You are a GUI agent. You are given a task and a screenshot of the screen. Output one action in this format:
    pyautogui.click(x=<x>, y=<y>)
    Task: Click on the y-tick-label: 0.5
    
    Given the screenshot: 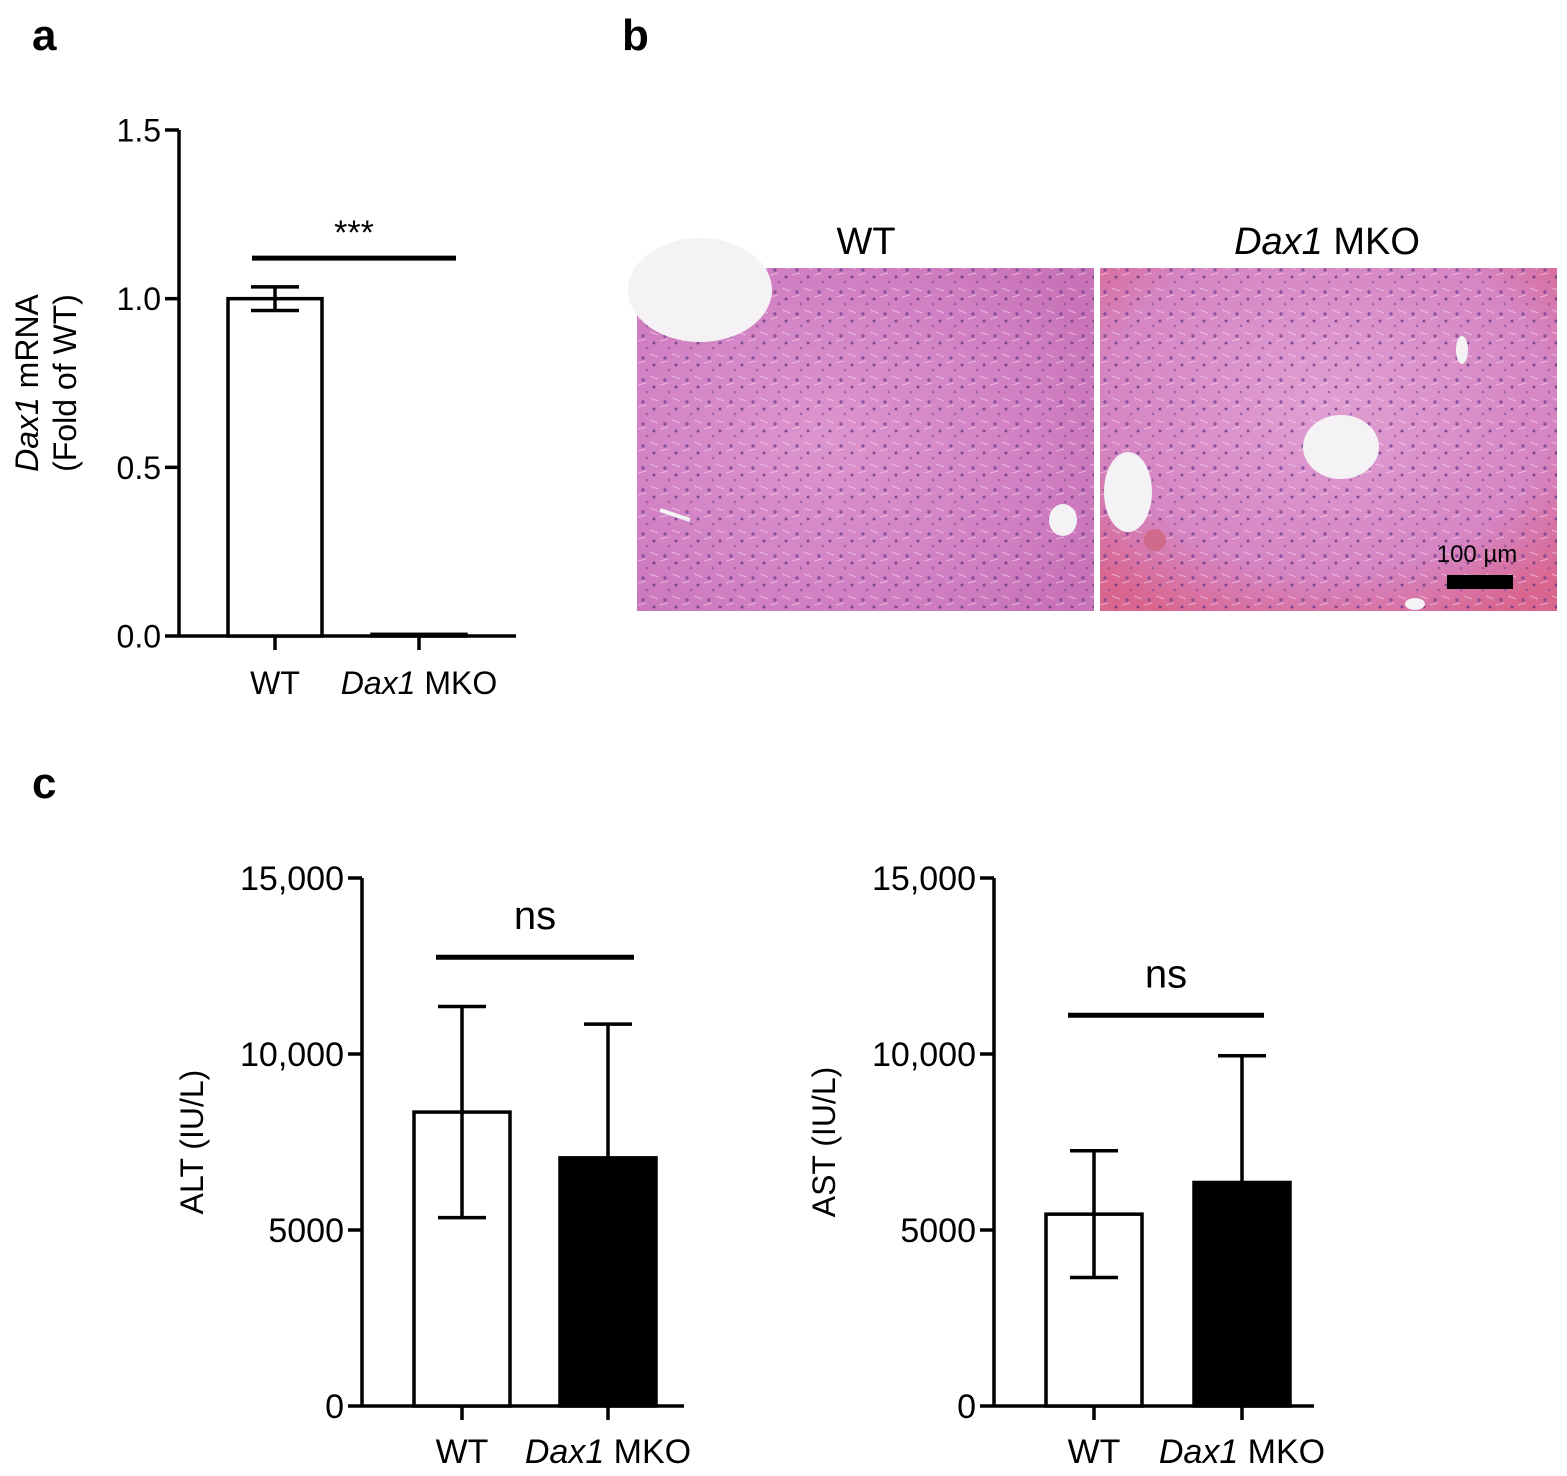 What is the action you would take?
    pyautogui.click(x=139, y=468)
    